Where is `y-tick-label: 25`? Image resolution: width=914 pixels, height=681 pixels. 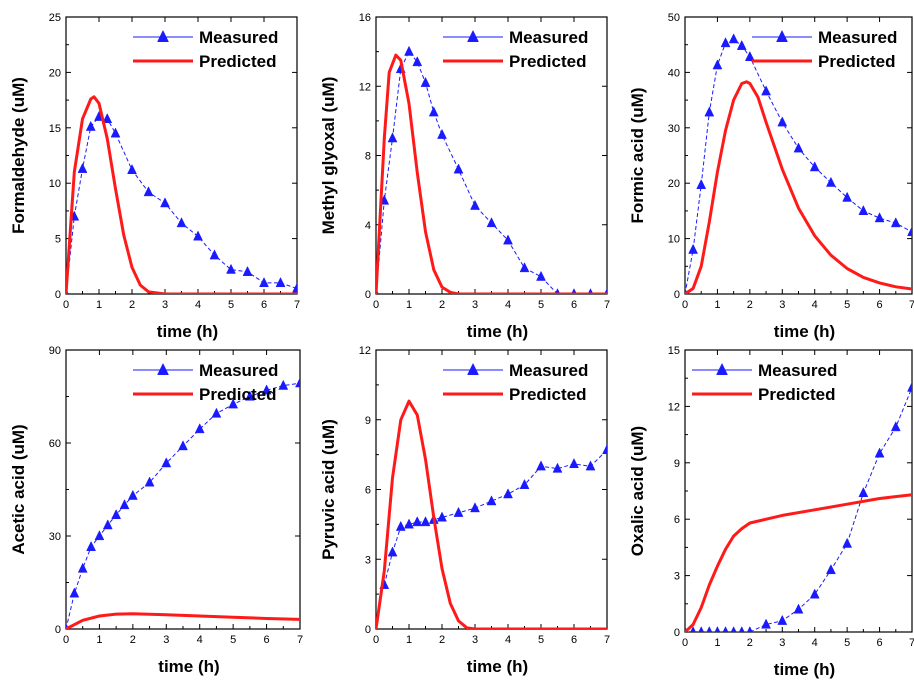 y-tick-label: 25 is located at coordinates (55, 18).